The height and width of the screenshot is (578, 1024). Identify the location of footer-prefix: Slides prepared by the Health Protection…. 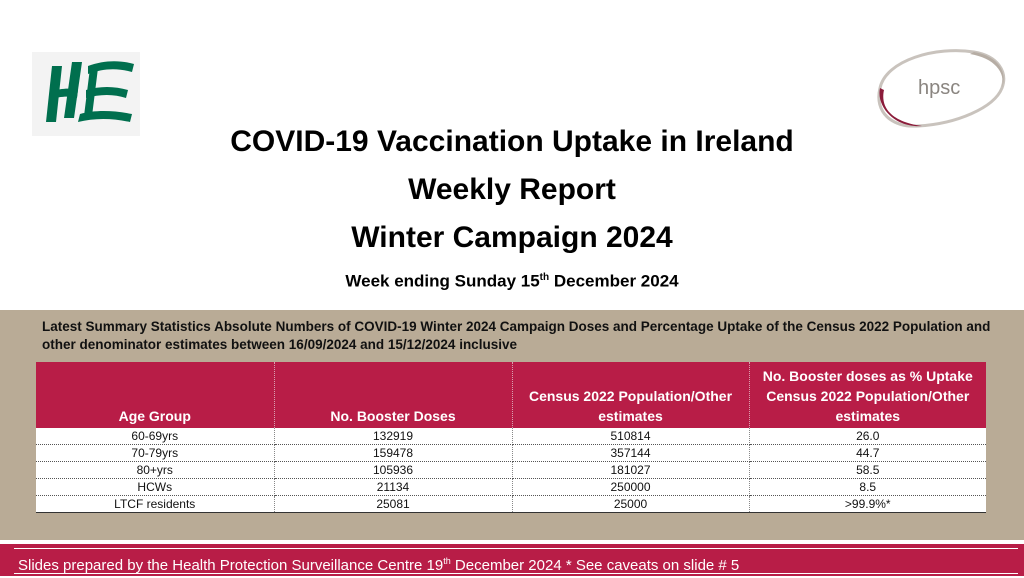
(231, 565).